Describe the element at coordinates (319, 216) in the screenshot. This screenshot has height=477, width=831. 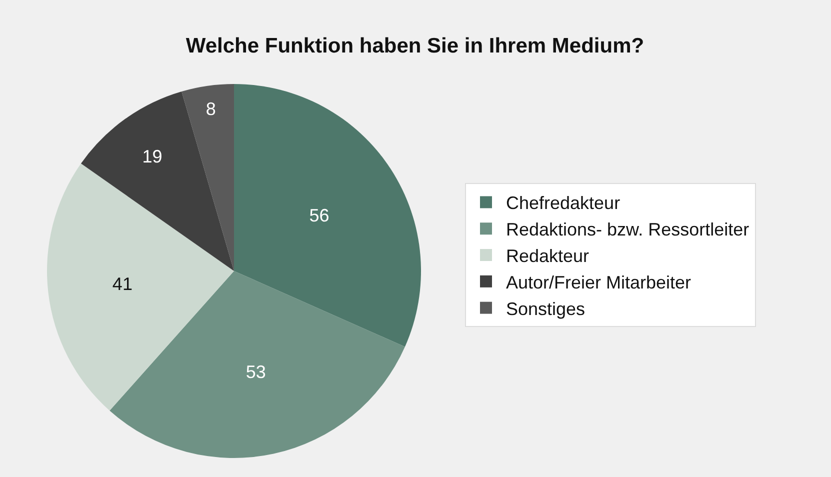
I see `data-label: 56` at that location.